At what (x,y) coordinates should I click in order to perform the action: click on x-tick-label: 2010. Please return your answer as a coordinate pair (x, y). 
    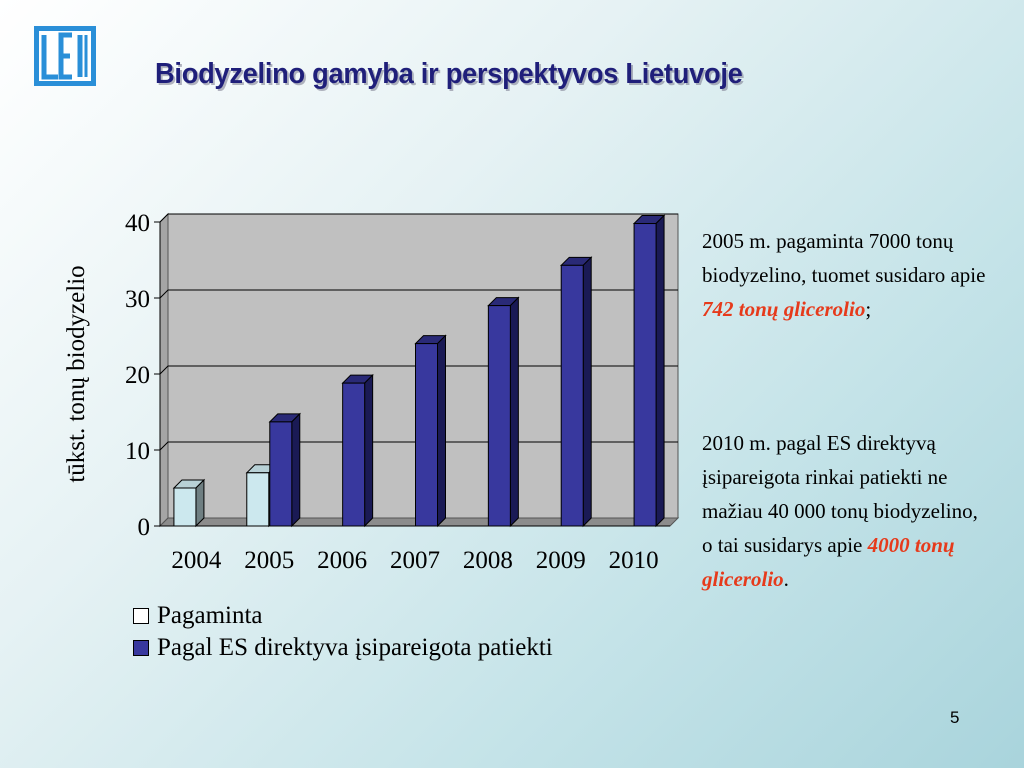
    Looking at the image, I should click on (634, 560).